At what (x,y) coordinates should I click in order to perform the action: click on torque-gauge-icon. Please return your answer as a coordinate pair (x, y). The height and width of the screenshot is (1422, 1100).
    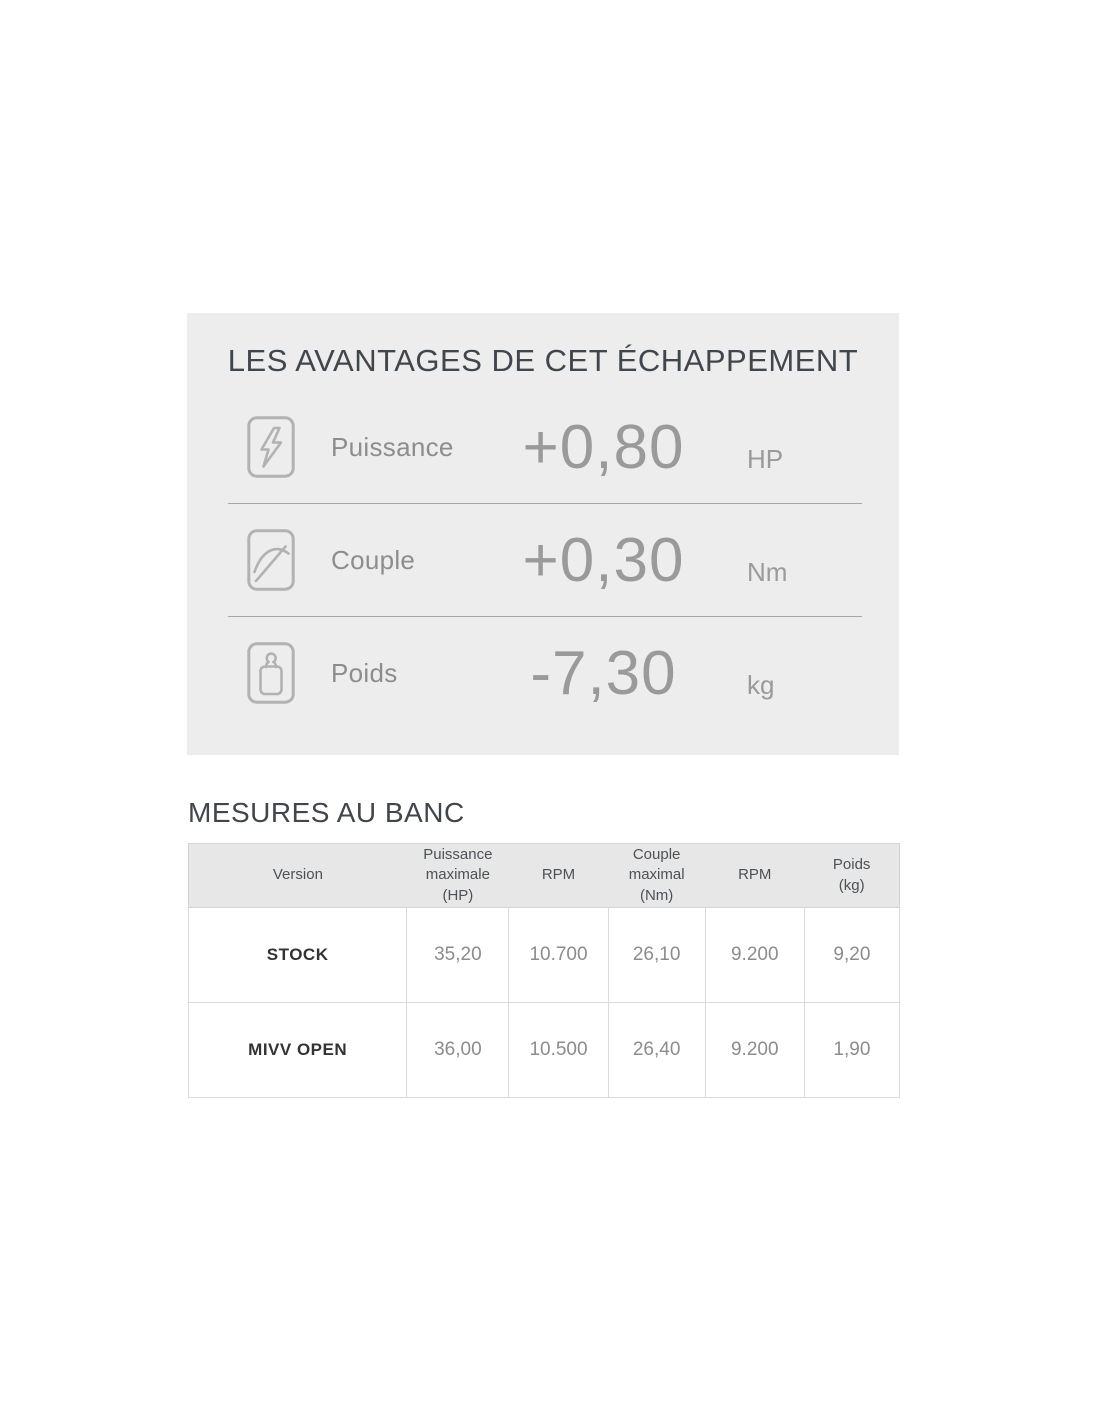
    Looking at the image, I should click on (271, 560).